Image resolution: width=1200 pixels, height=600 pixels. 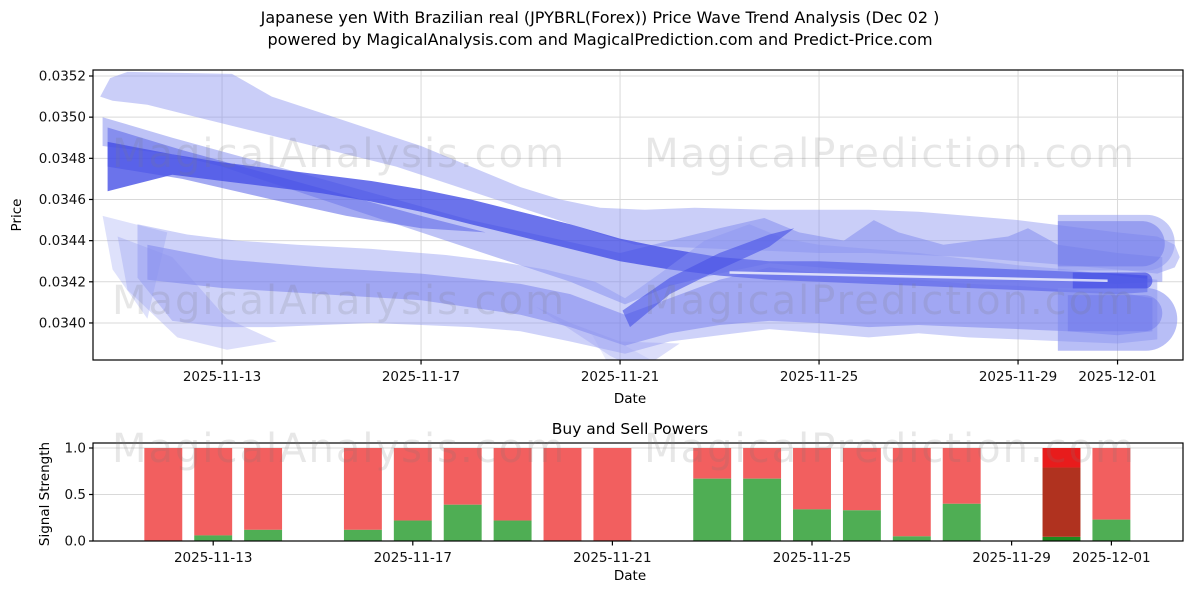 What do you see at coordinates (213, 492) in the screenshot?
I see `bar-2025-11-13-sell` at bounding box center [213, 492].